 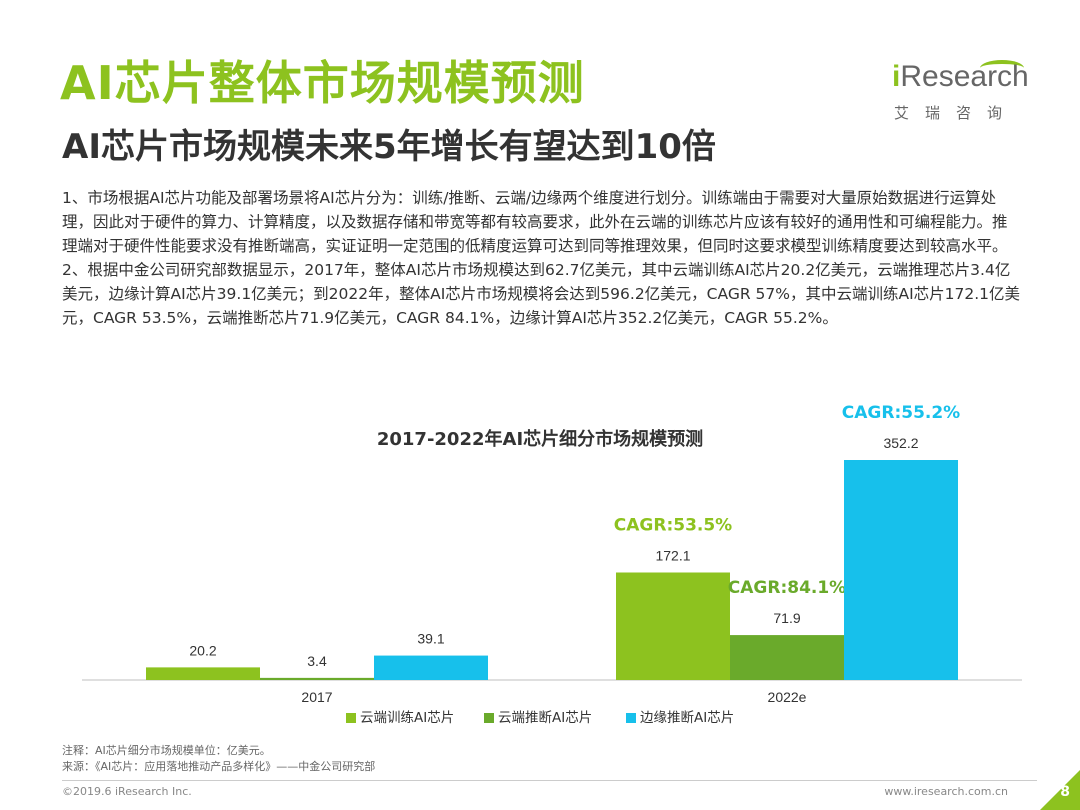 What do you see at coordinates (219, 766) in the screenshot?
I see `source-note: 来源：《AI芯片：应用落地推动产品多样化》——中金公司研究部` at bounding box center [219, 766].